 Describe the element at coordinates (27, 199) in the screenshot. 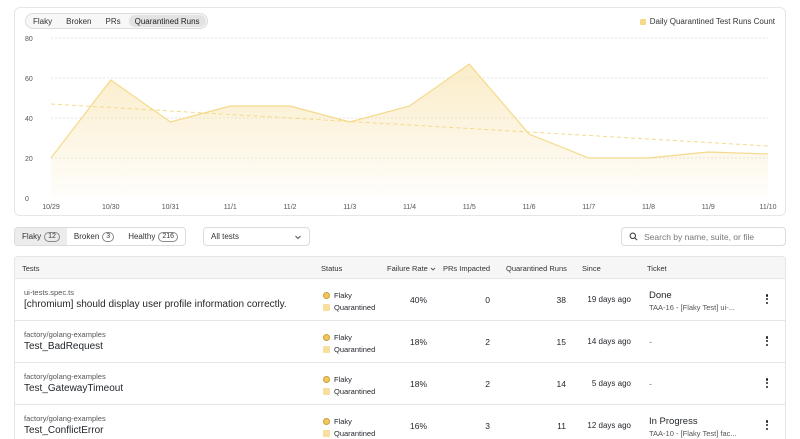

I see `y-tick-label: 0` at that location.